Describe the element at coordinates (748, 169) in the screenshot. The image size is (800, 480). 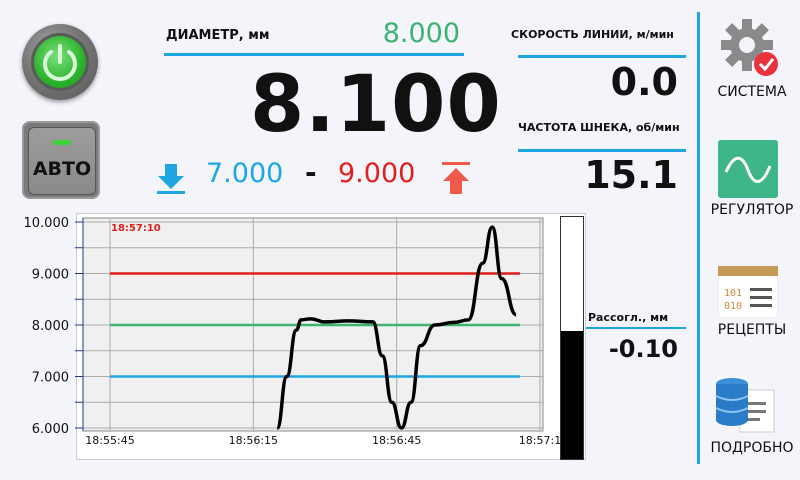
I see `wave-icon` at that location.